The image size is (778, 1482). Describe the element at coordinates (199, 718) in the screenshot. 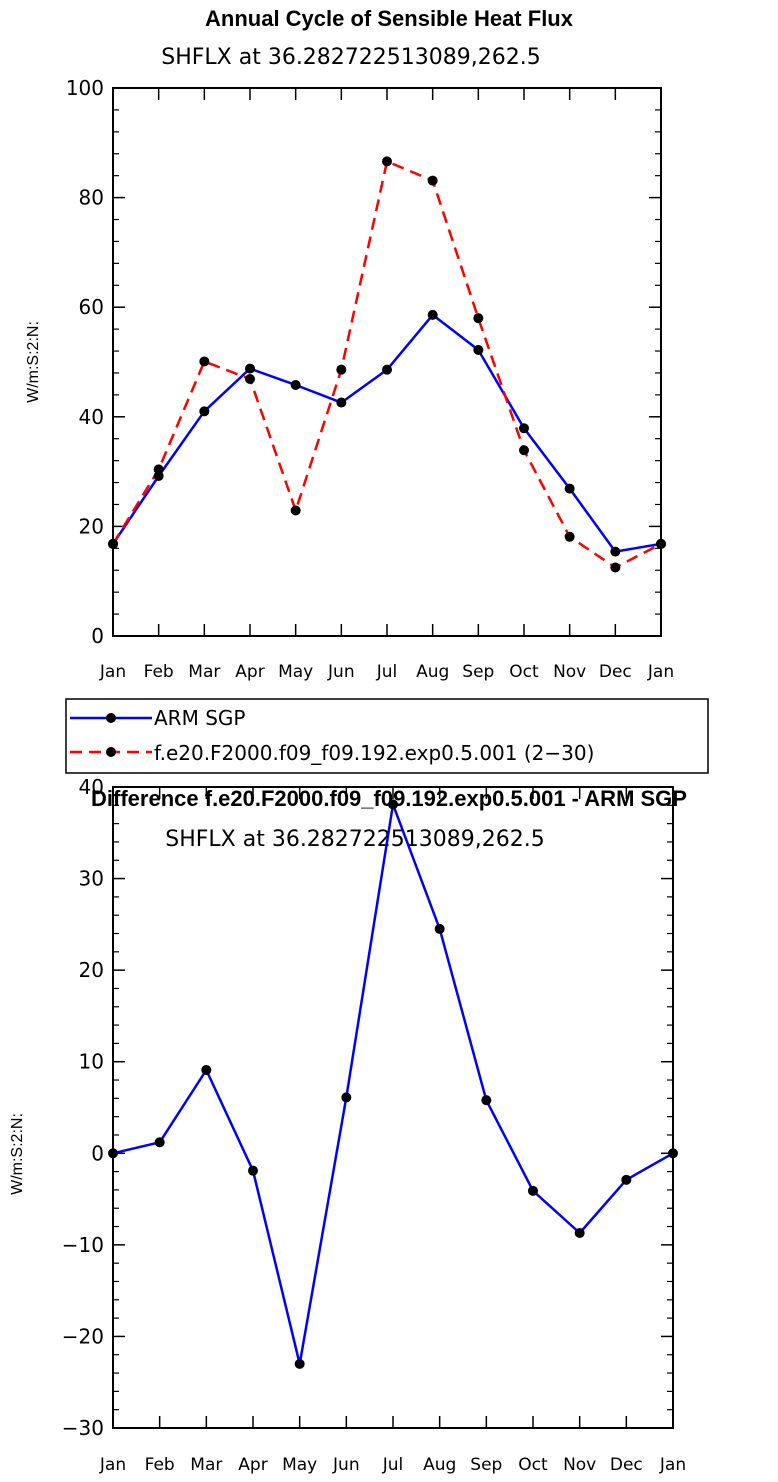

I see `legend-label-arm-sgp: ARM SGP` at that location.